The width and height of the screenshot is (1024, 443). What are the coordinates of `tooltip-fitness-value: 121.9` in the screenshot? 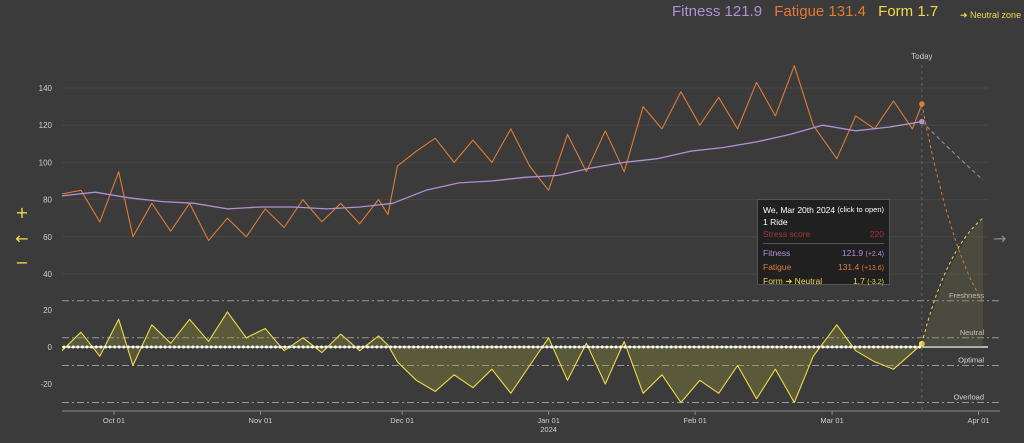 It's located at (852, 253).